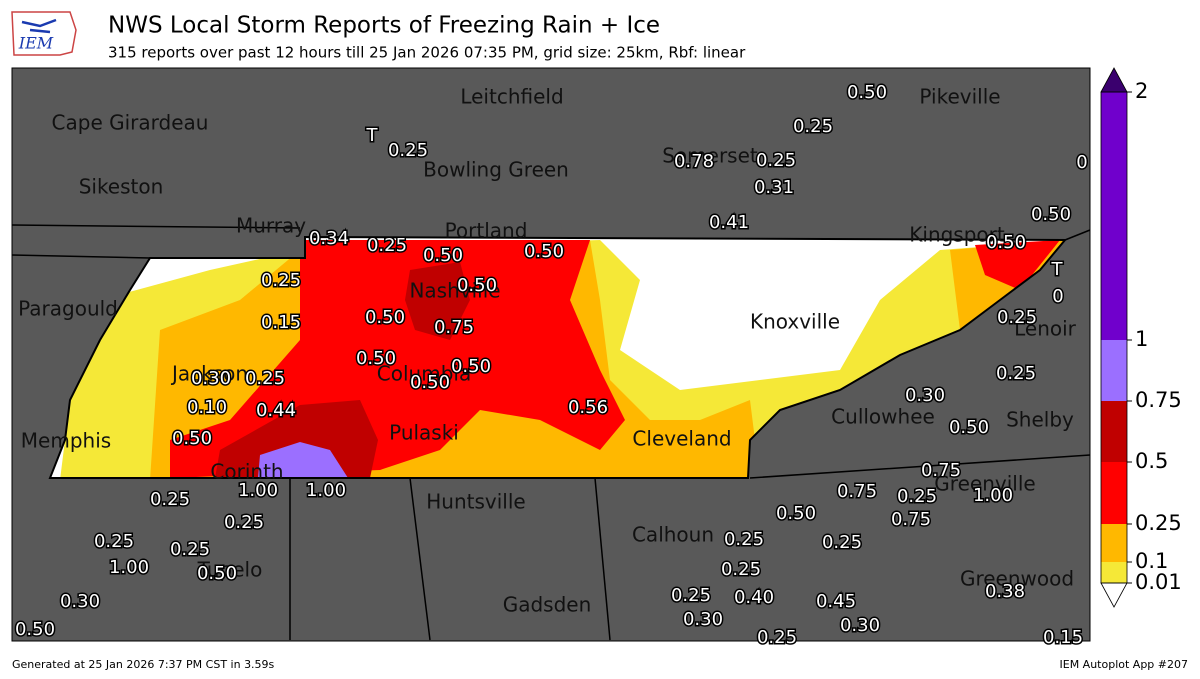 The height and width of the screenshot is (679, 1200). What do you see at coordinates (329, 238) in the screenshot?
I see `report-value: 0.34` at bounding box center [329, 238].